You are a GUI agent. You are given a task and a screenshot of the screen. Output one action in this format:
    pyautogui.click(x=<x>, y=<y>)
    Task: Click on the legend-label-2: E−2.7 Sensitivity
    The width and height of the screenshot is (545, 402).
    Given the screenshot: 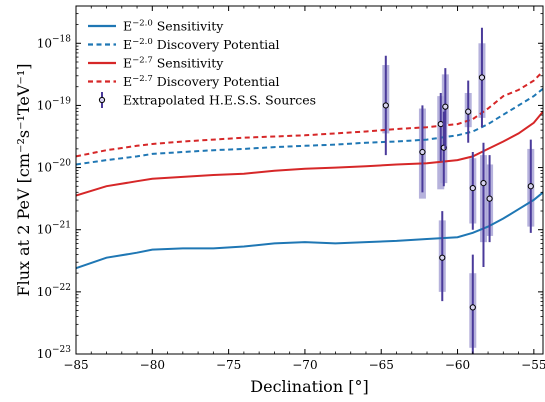 What is the action you would take?
    pyautogui.click(x=173, y=63)
    